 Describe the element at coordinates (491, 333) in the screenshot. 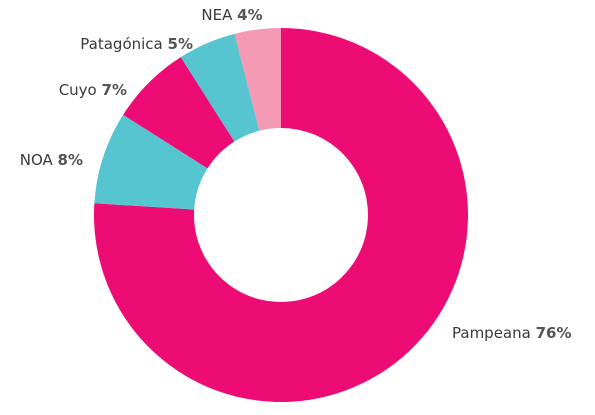

I see `category-label: Pampeana` at that location.